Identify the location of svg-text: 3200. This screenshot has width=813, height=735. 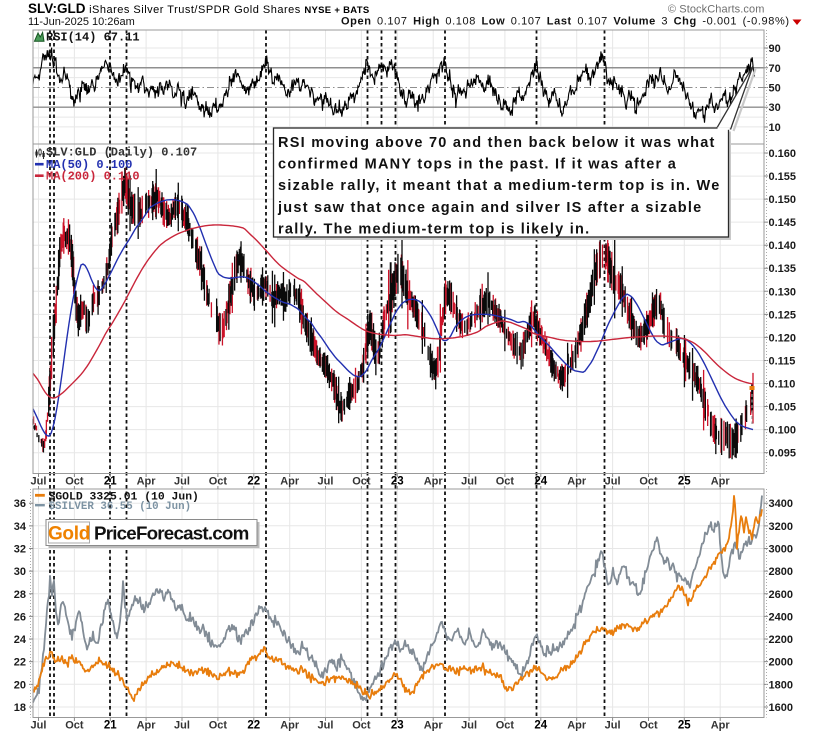
(781, 527).